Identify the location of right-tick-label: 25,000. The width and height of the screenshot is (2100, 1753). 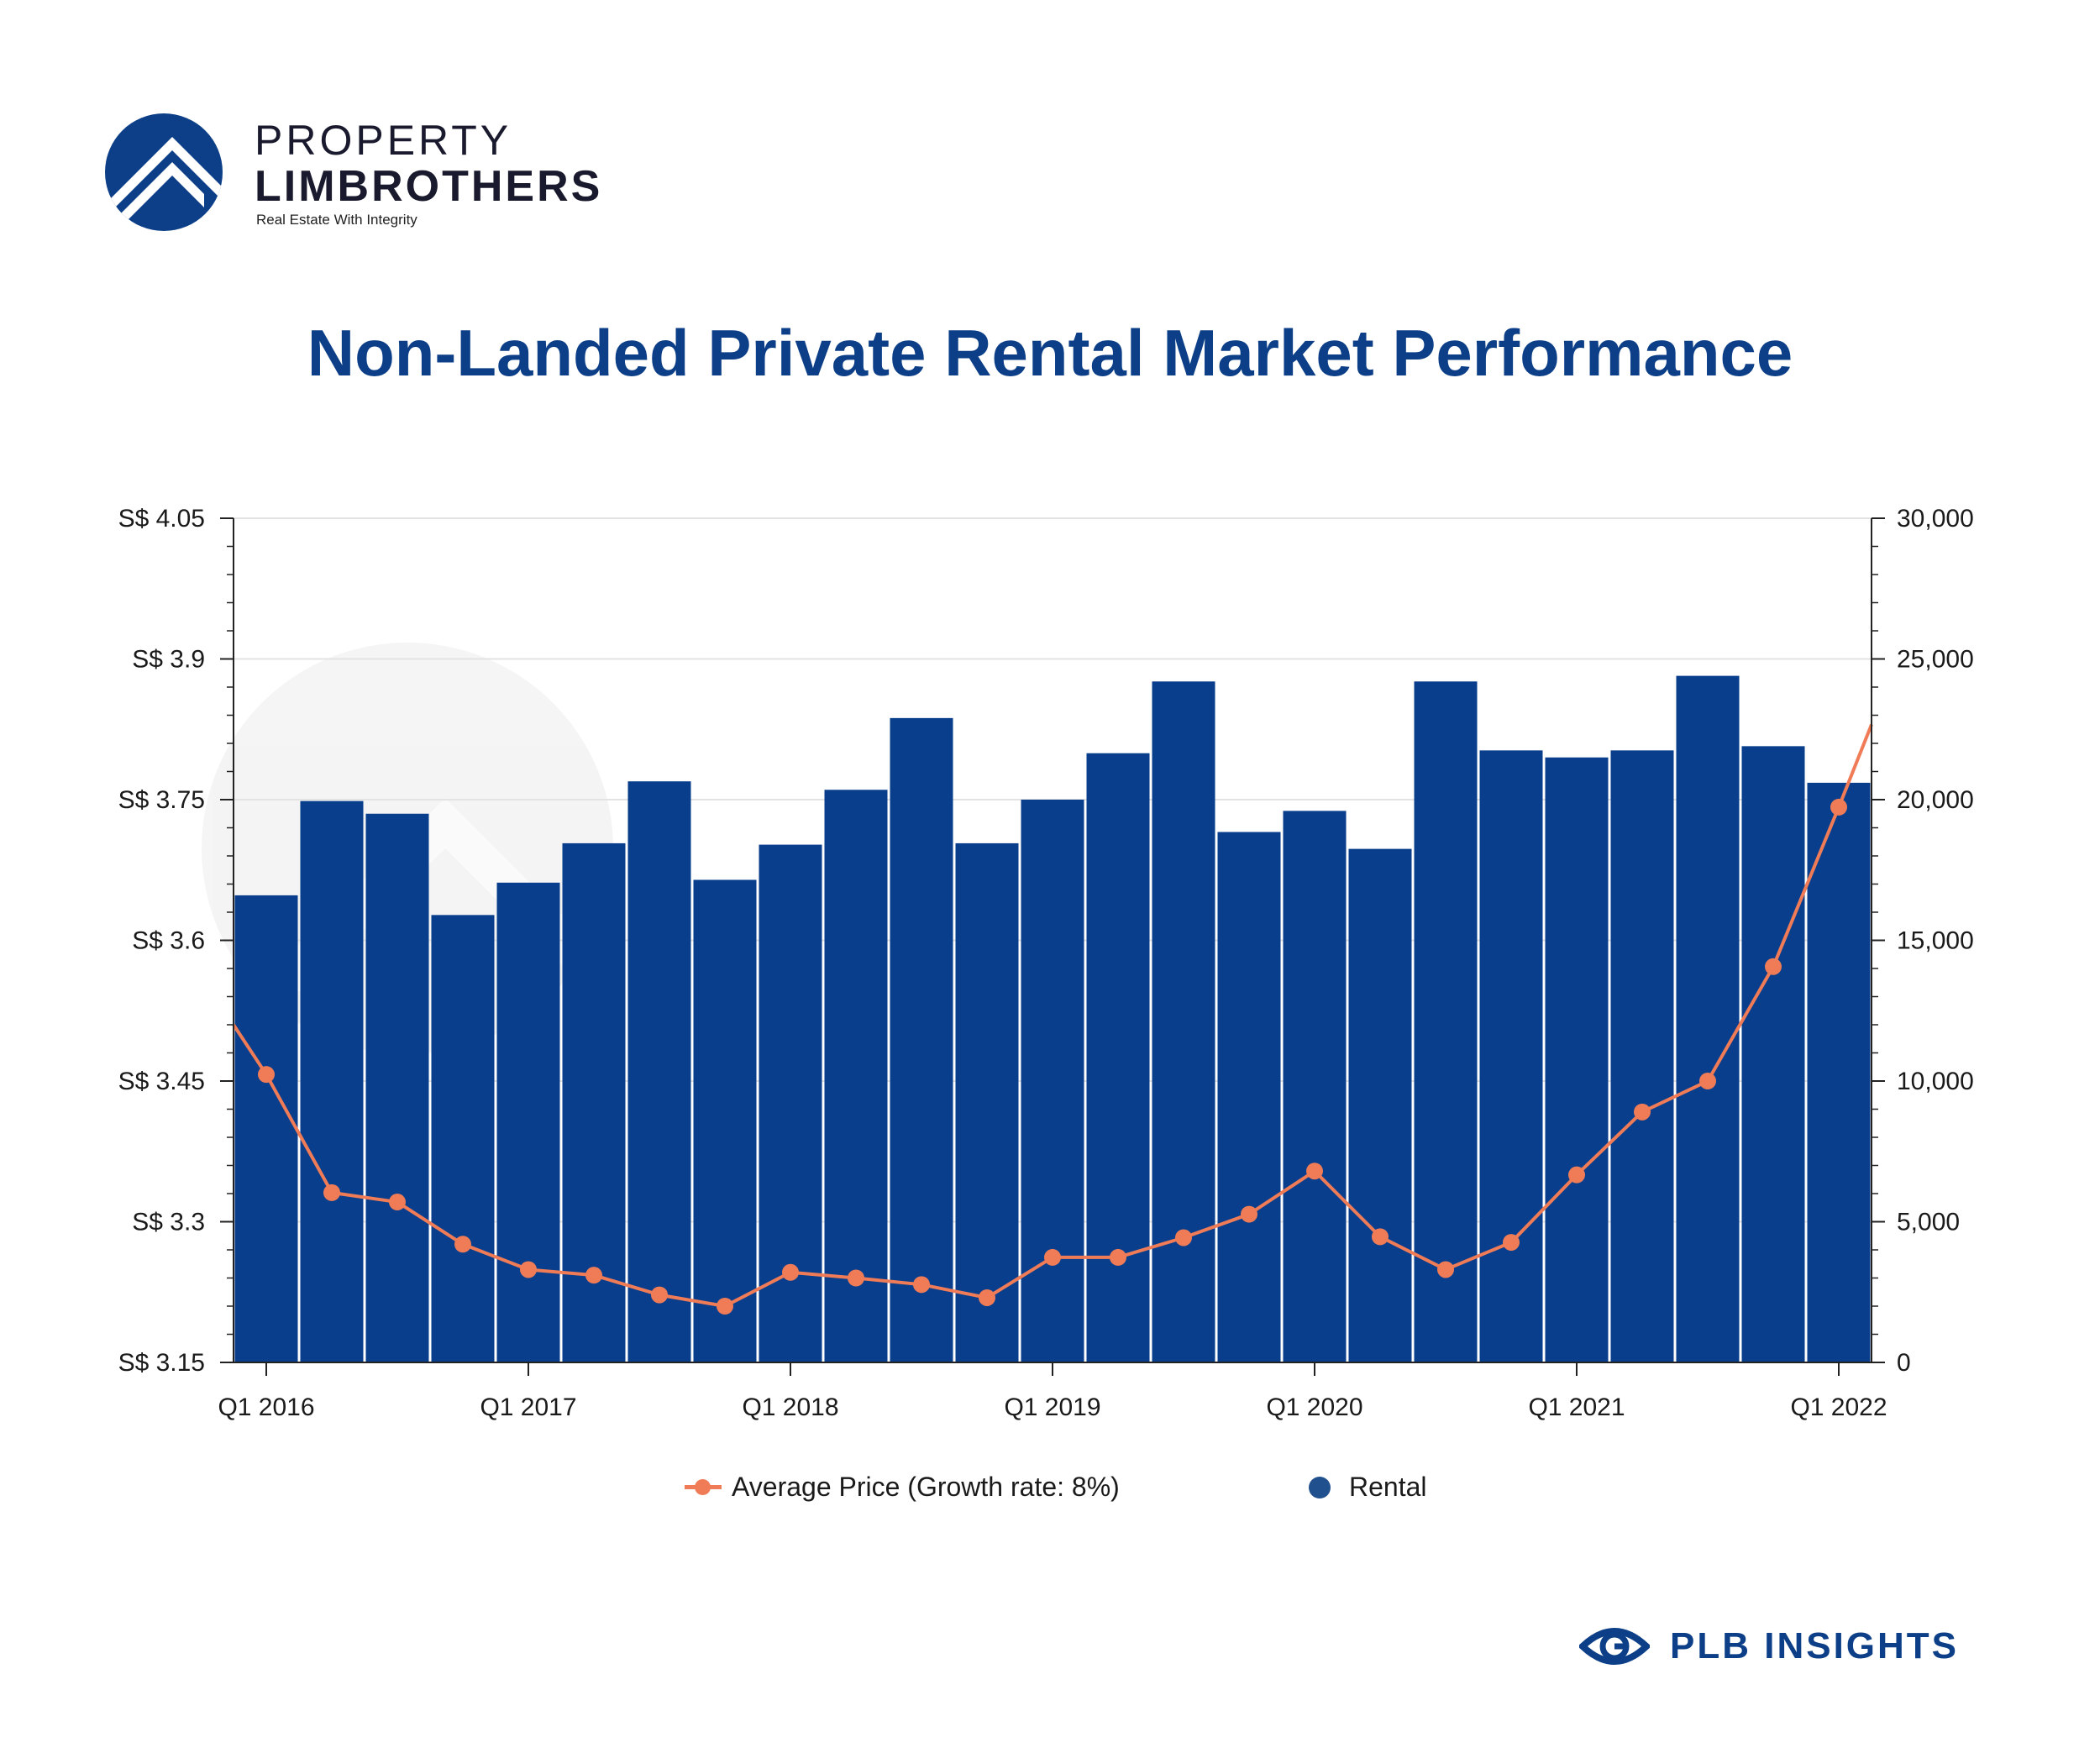
(1935, 660).